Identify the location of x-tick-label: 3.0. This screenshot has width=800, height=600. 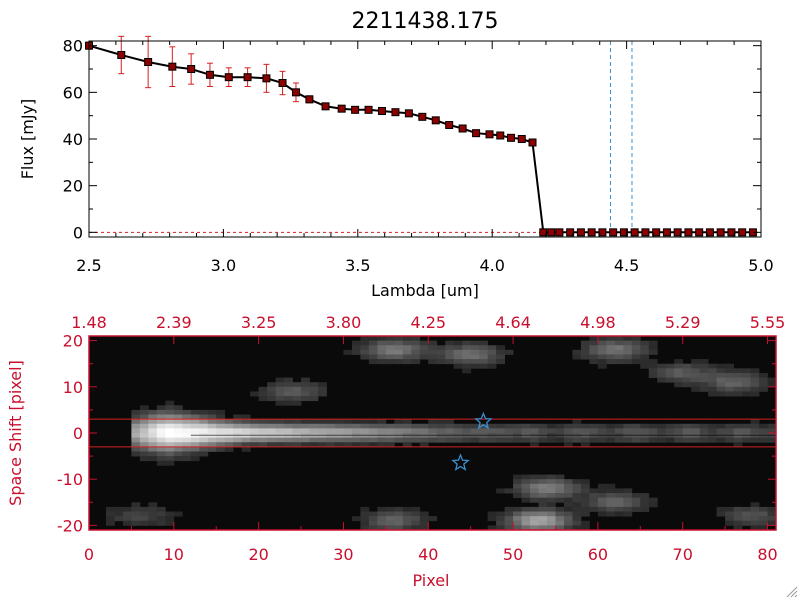
(223, 265).